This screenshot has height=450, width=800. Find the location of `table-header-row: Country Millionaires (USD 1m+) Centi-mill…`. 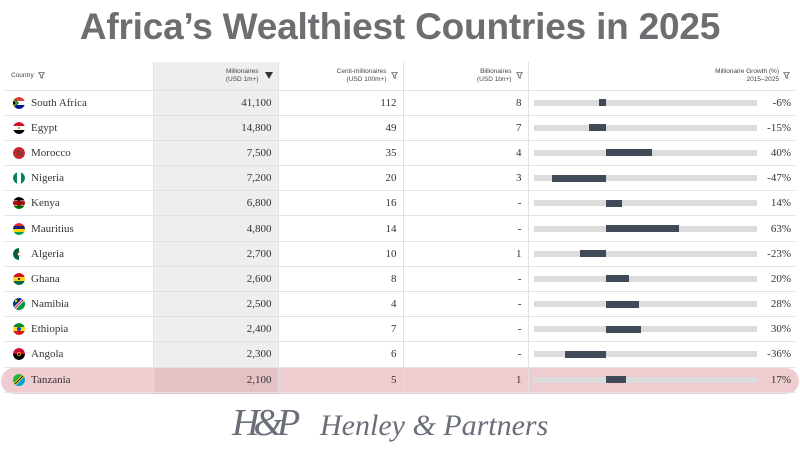

table-header-row: Country Millionaires (USD 1m+) Centi-mill… is located at coordinates (400, 76).